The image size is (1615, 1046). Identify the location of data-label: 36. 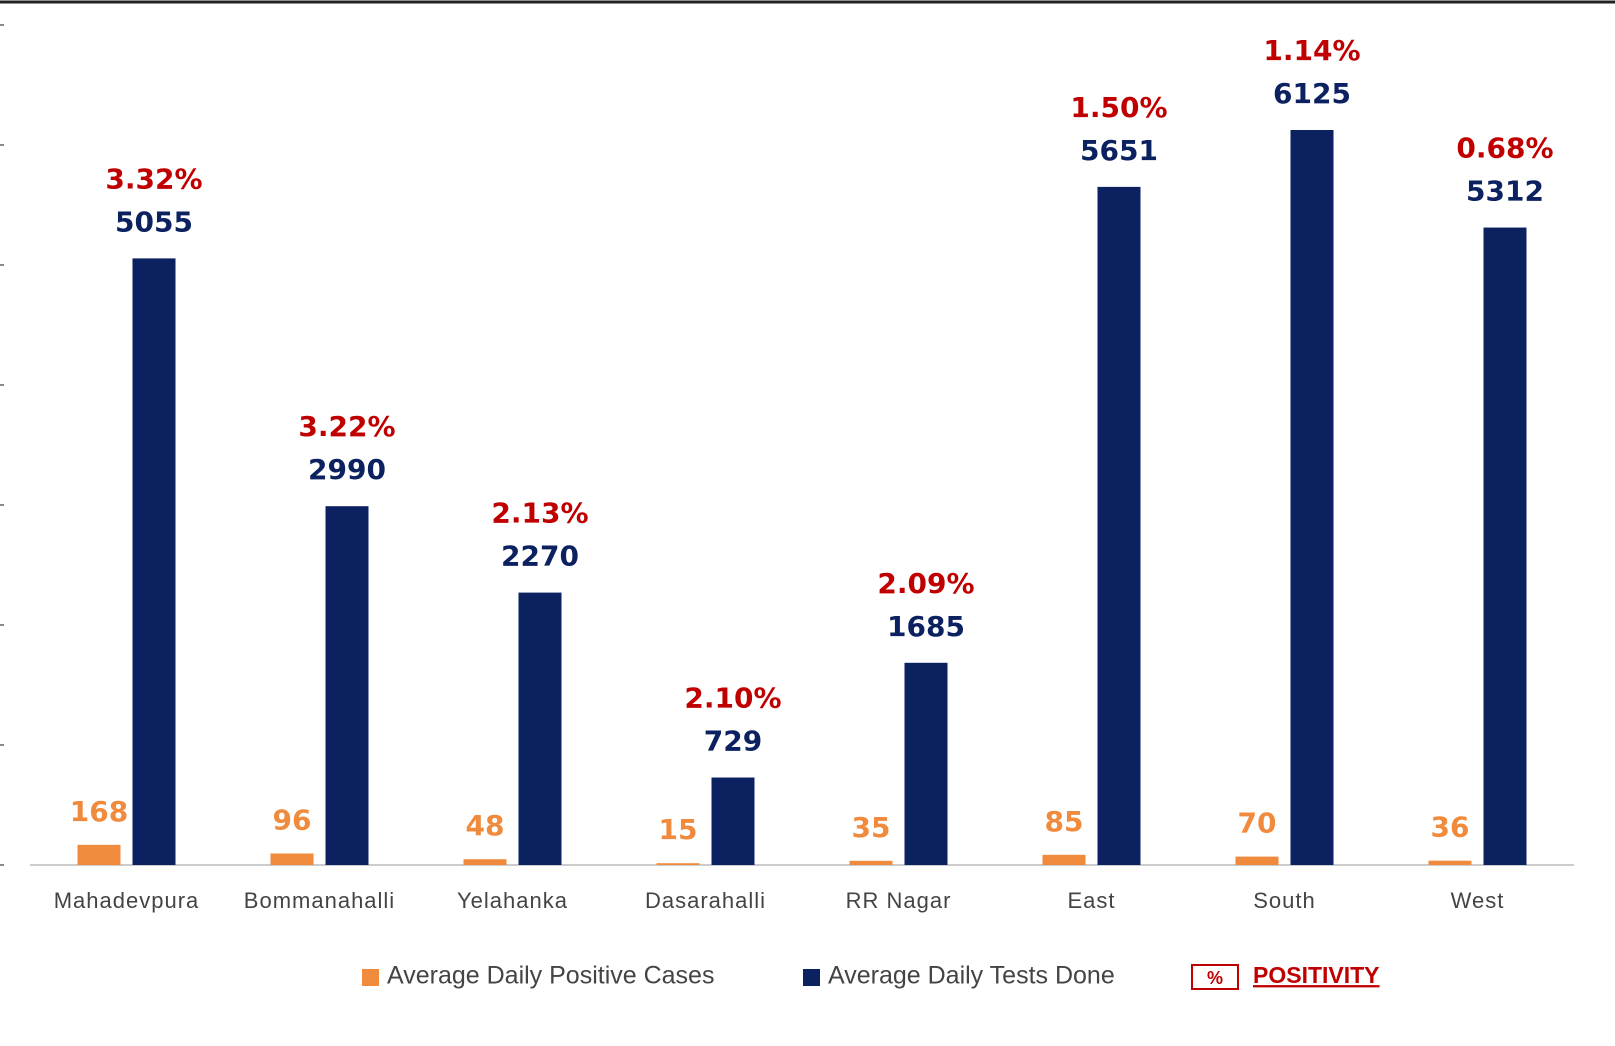
(1450, 827).